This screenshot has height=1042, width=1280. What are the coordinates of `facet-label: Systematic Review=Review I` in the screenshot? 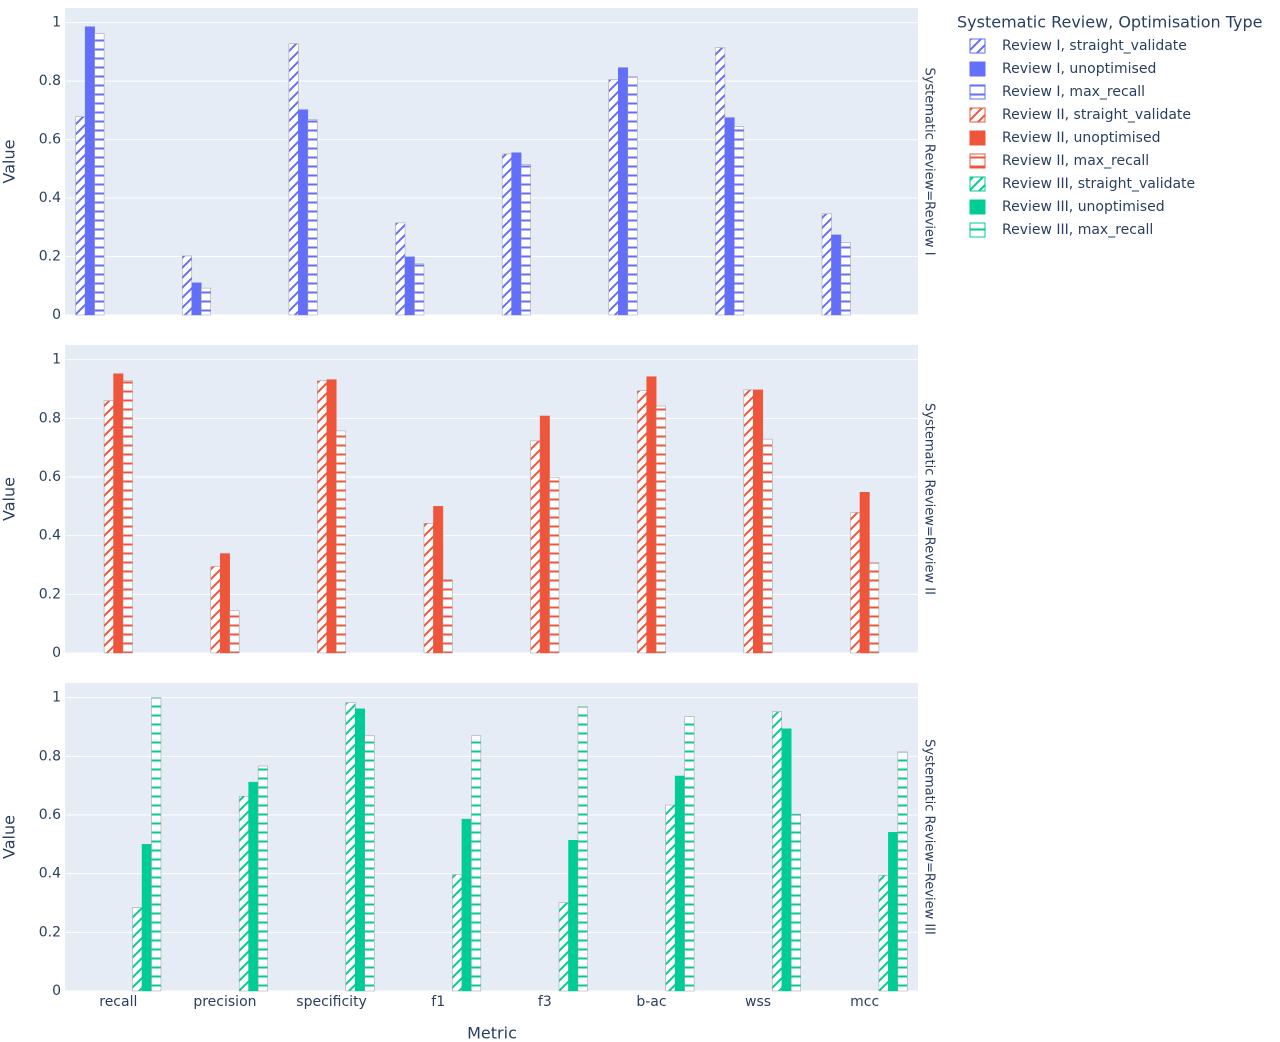 It's located at (929, 161).